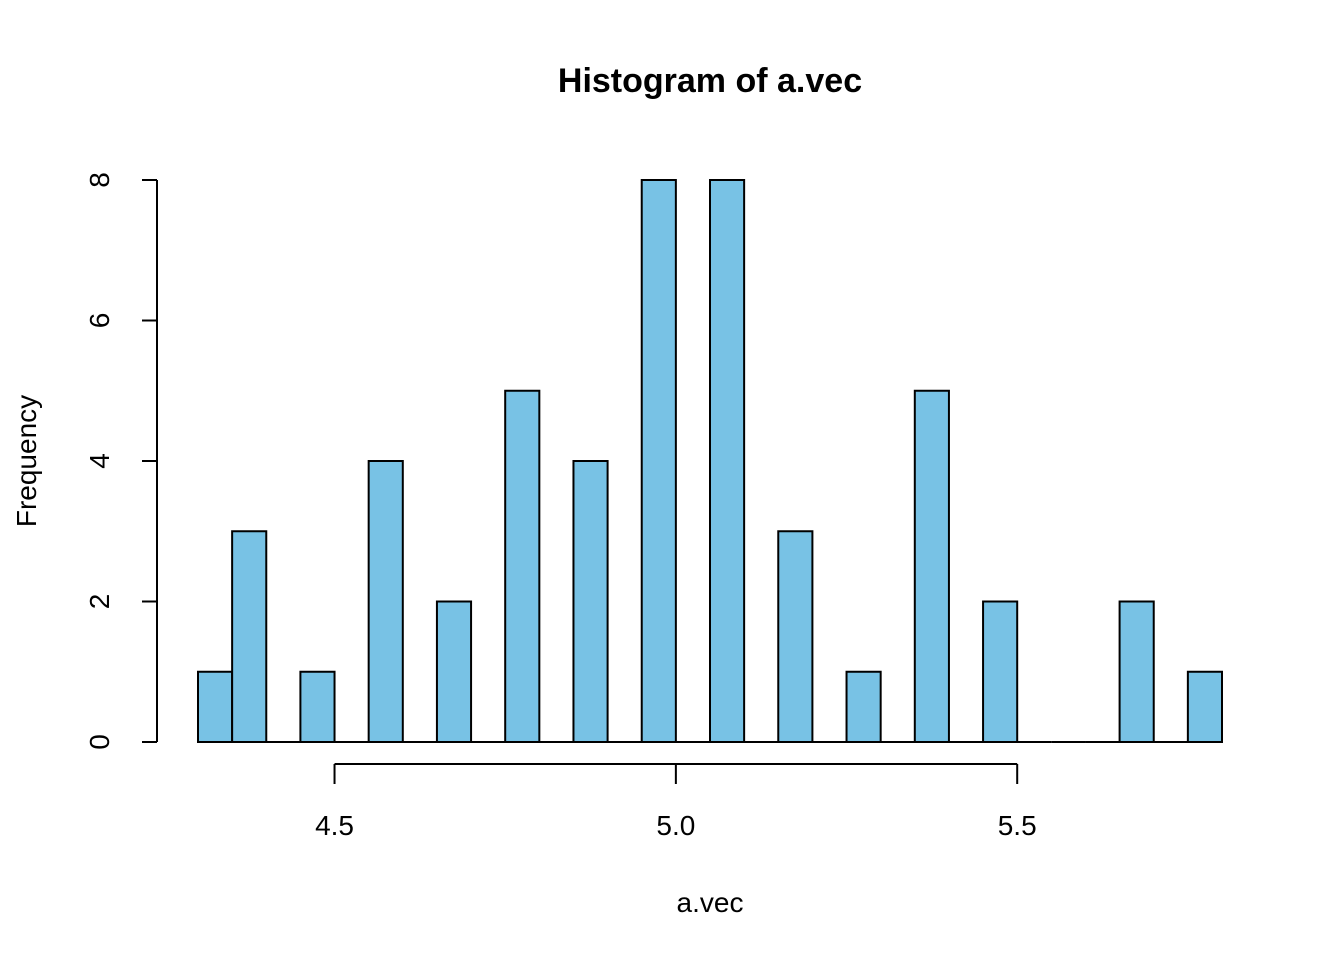  Describe the element at coordinates (676, 802) in the screenshot. I see `x-axis: 4.5 5.0 5.5` at that location.